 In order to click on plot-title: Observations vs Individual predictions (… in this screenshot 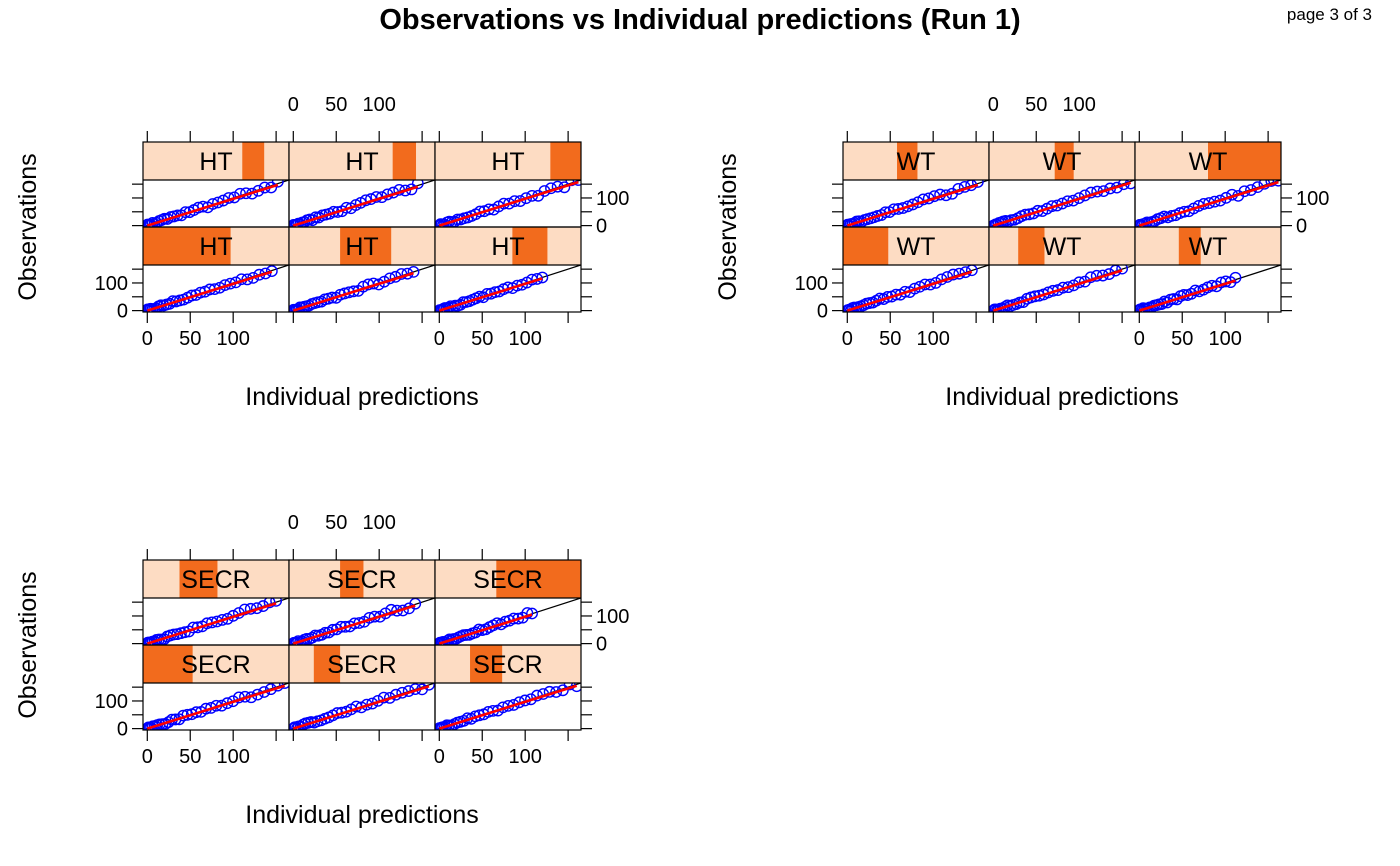, I will do `click(699, 20)`.